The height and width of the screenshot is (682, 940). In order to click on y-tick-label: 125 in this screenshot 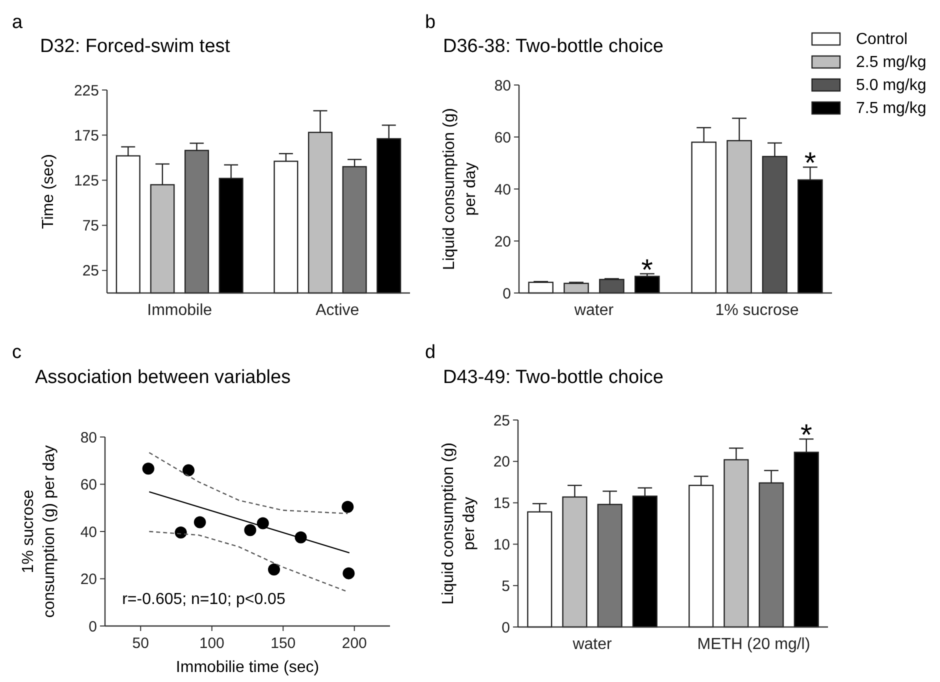, I will do `click(86, 181)`.